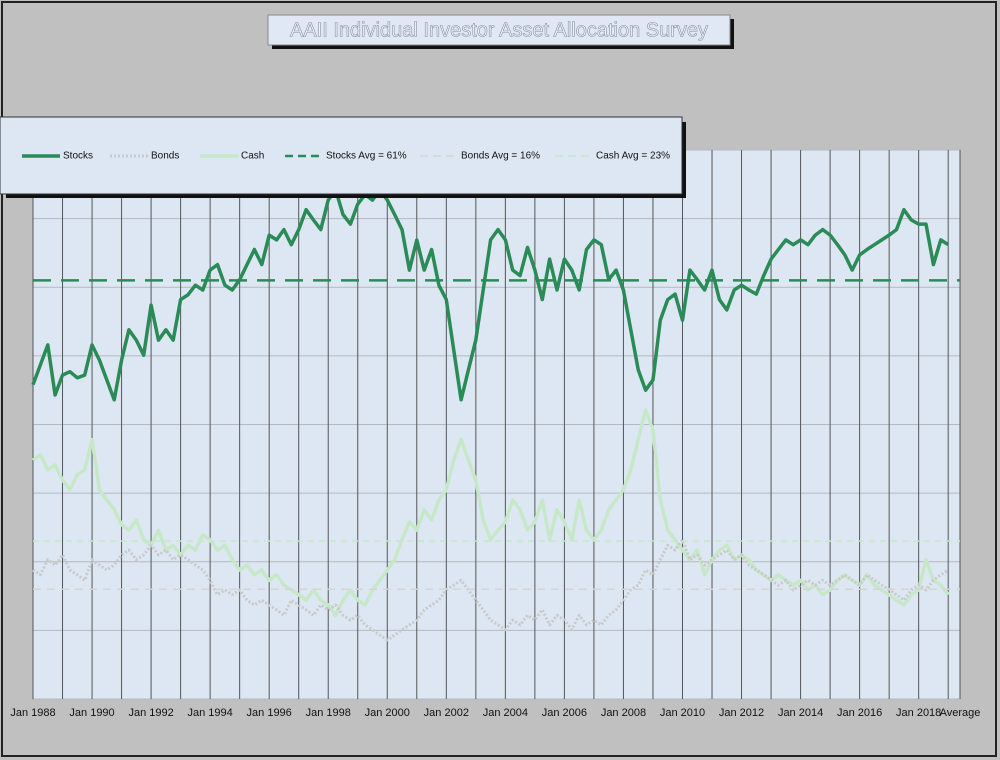  Describe the element at coordinates (446, 713) in the screenshot. I see `x-tick-label: Jan 2002` at that location.